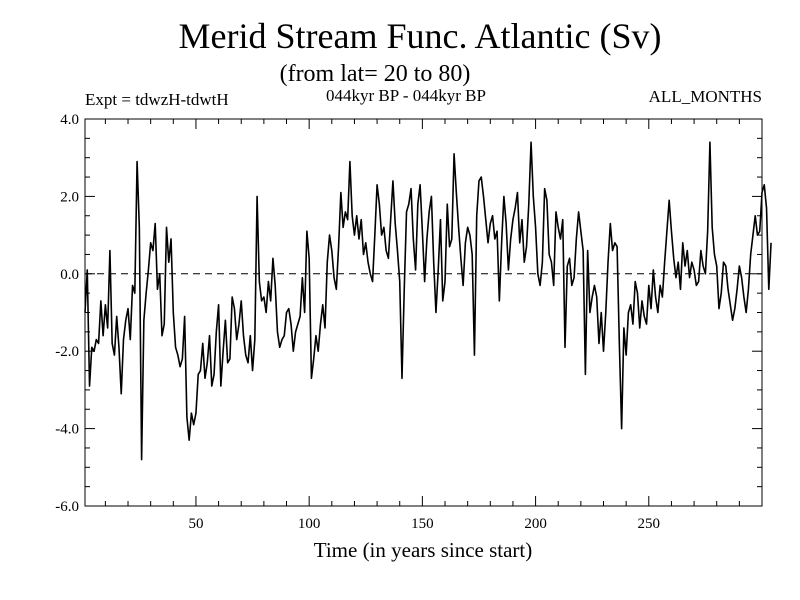  Describe the element at coordinates (309, 524) in the screenshot. I see `x-tick-label: 100` at that location.